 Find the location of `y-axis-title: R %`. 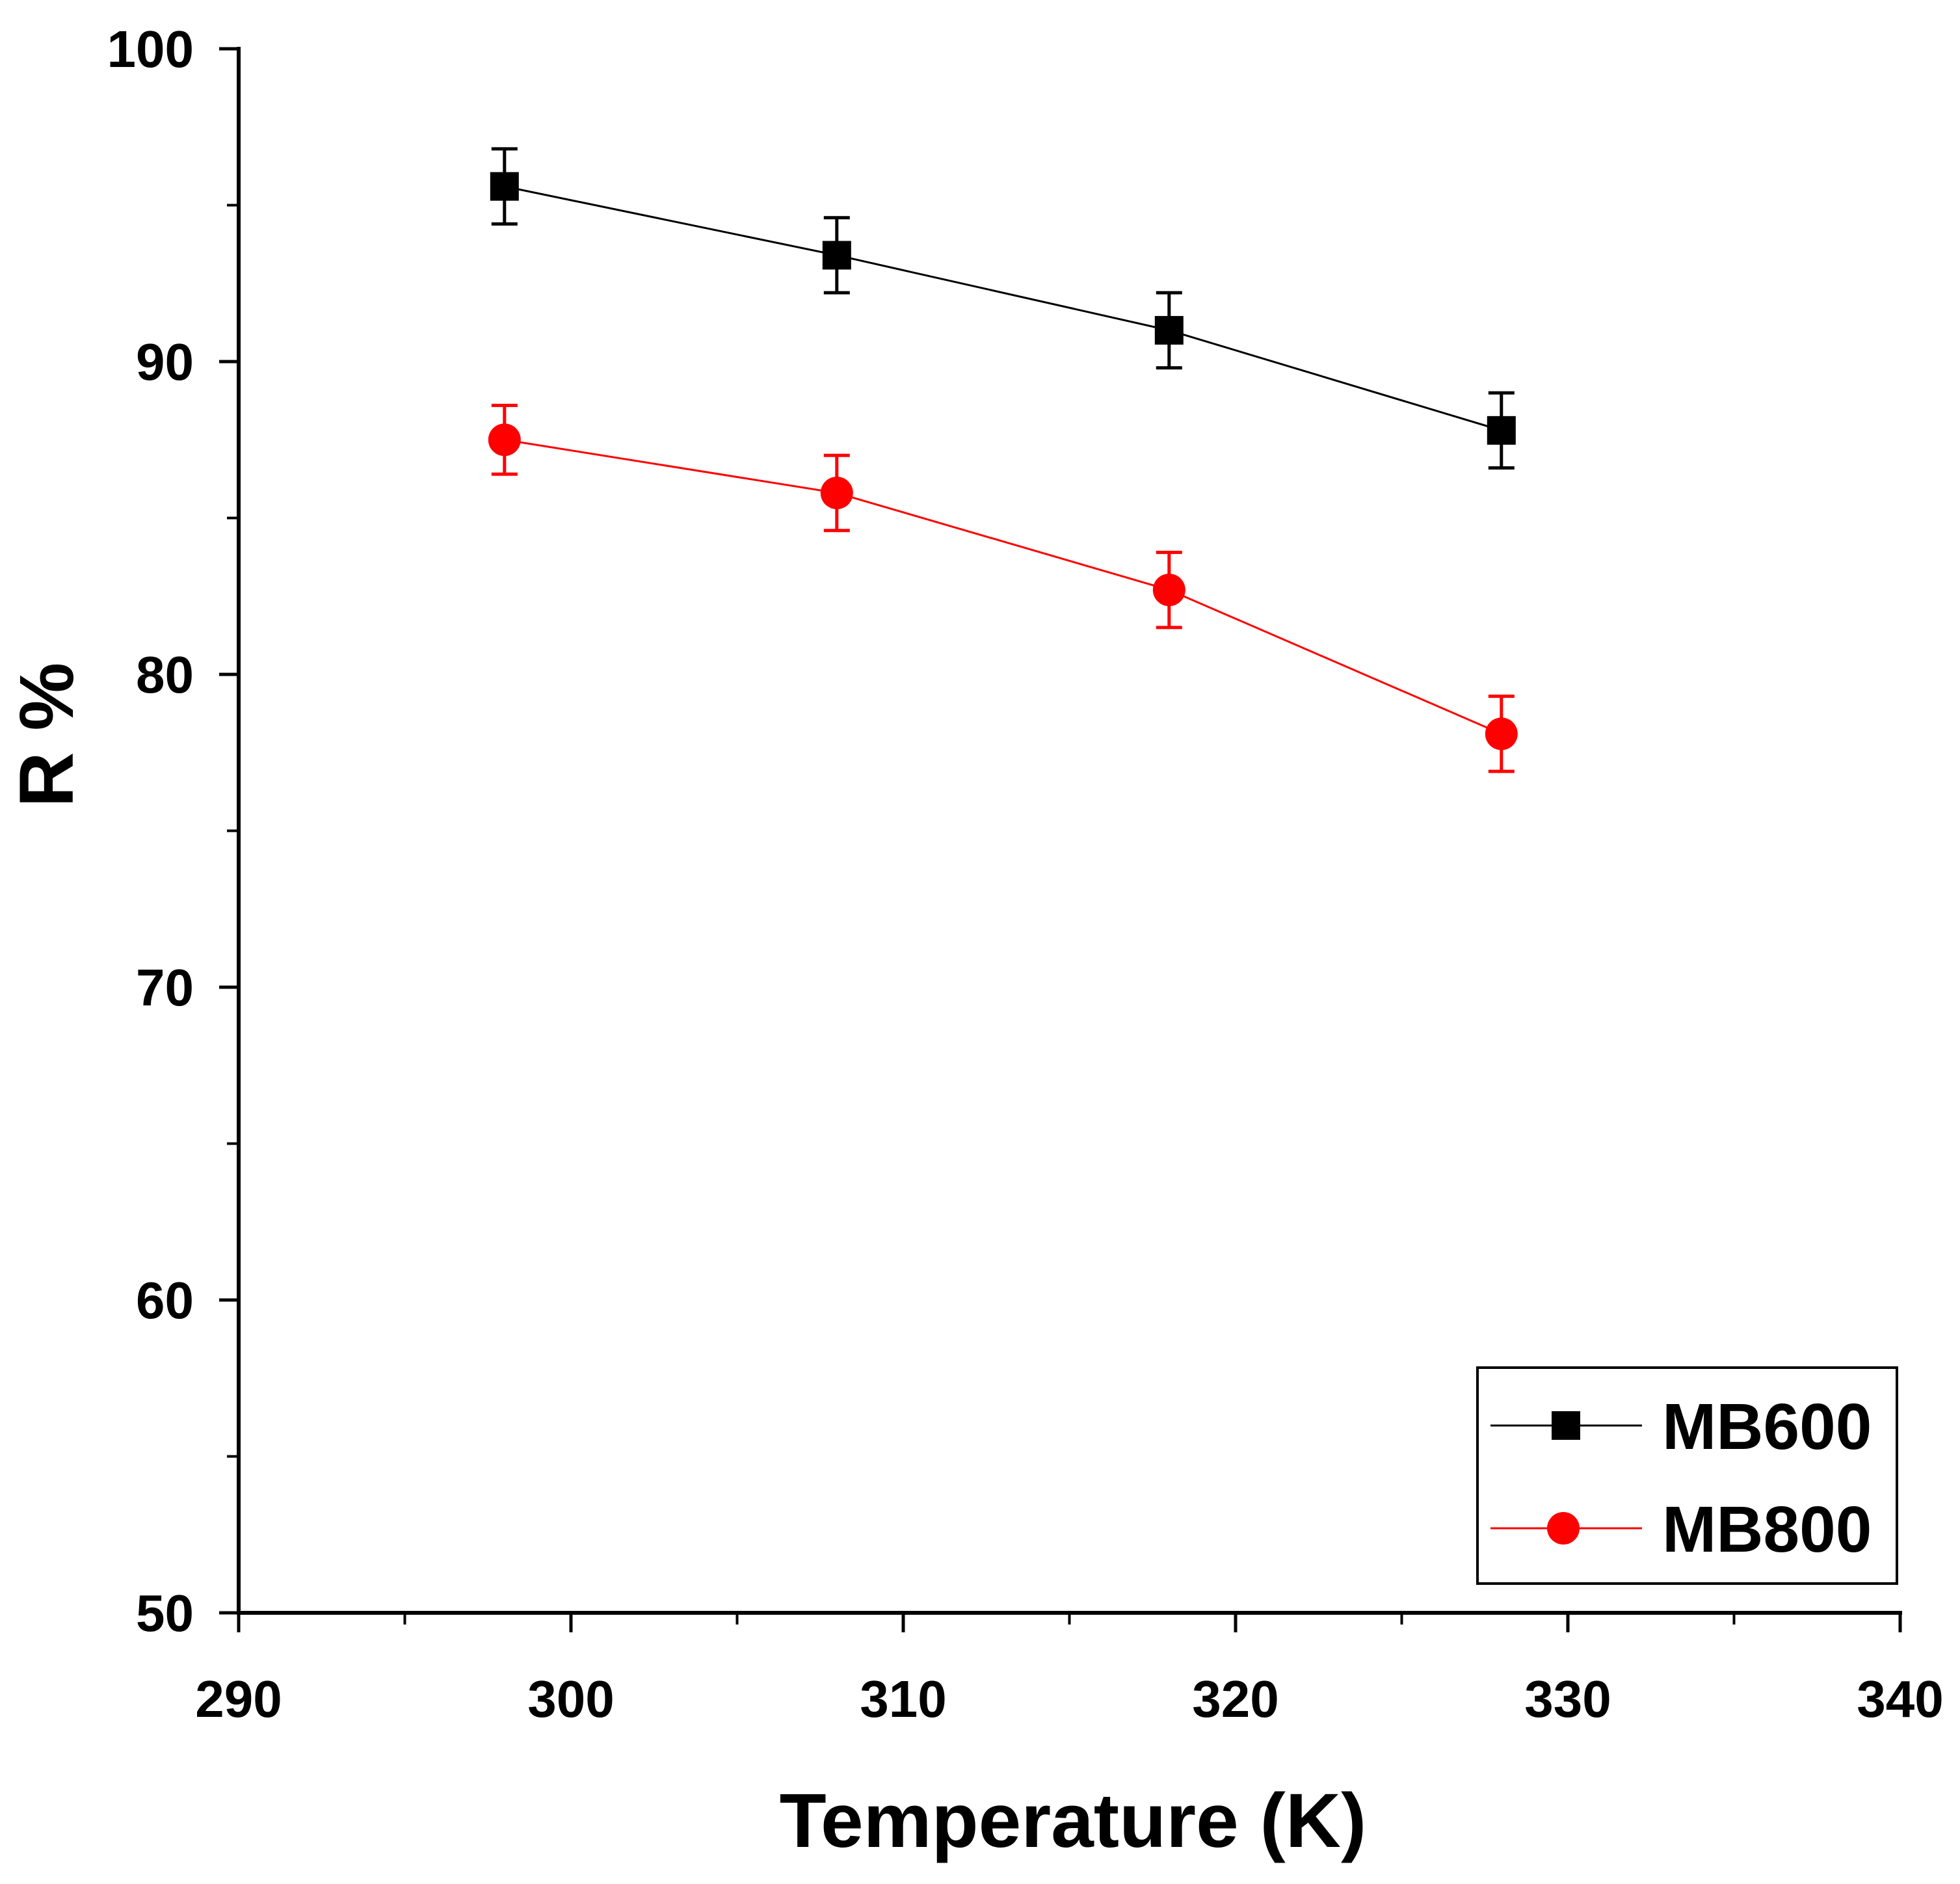

y-axis-title: R % is located at coordinates (47, 735).